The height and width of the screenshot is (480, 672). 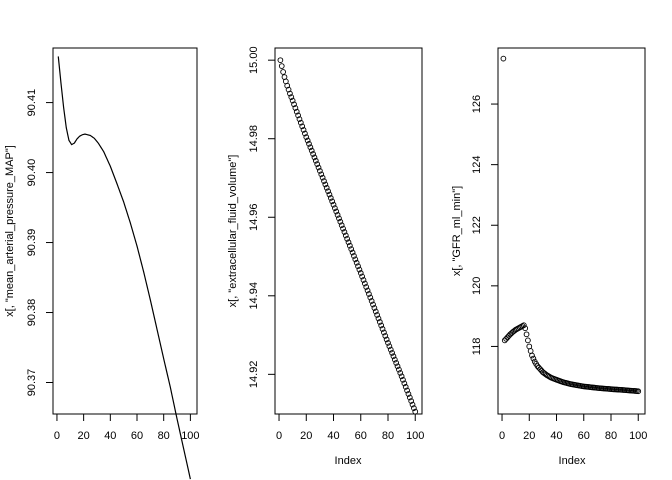 I want to click on y-axis-label: x[, "GFR_ml_min"], so click(x=457, y=231).